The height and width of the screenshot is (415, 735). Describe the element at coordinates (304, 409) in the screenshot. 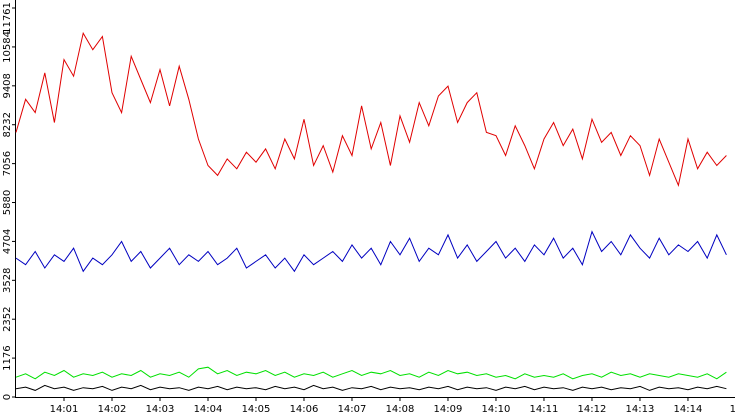

I see `x-tick-label: 14:06` at that location.